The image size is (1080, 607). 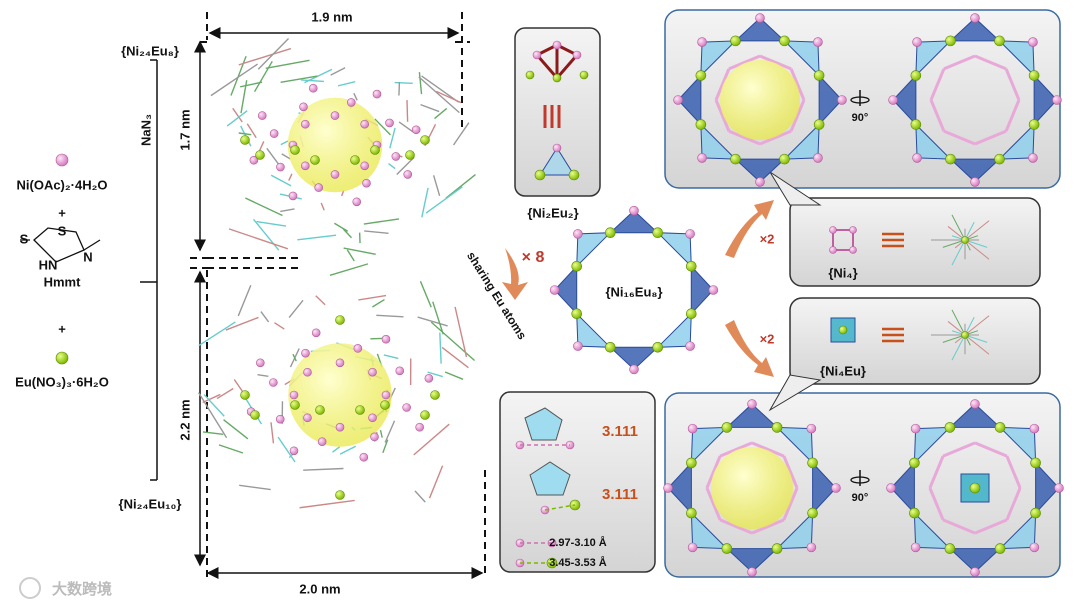 I want to click on rotation-icon, so click(x=860, y=480).